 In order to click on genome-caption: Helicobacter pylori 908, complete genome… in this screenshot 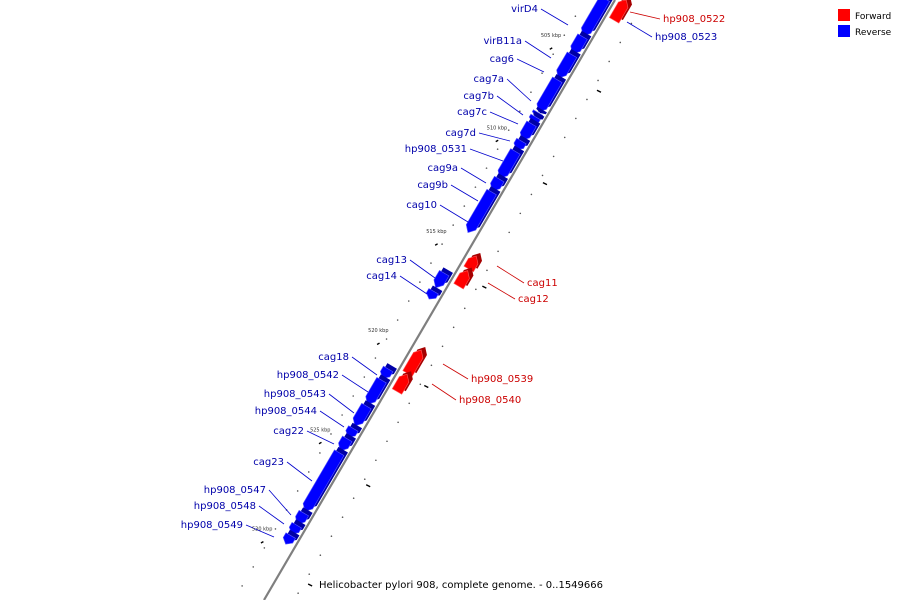, I will do `click(461, 585)`.